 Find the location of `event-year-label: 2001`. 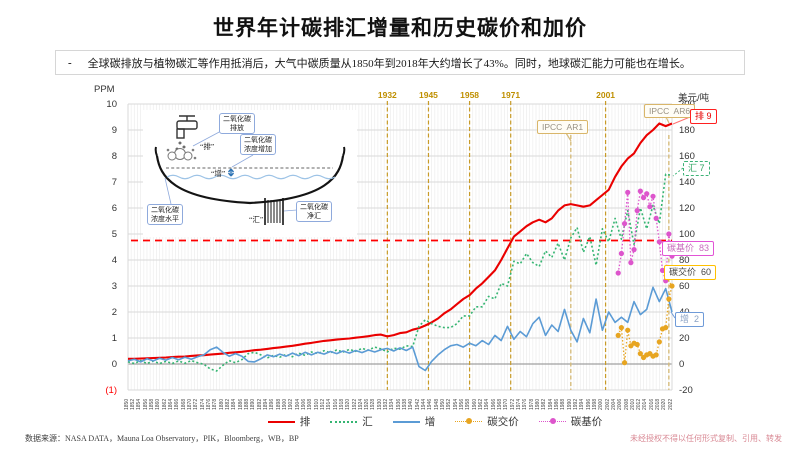

event-year-label: 2001 is located at coordinates (606, 95).